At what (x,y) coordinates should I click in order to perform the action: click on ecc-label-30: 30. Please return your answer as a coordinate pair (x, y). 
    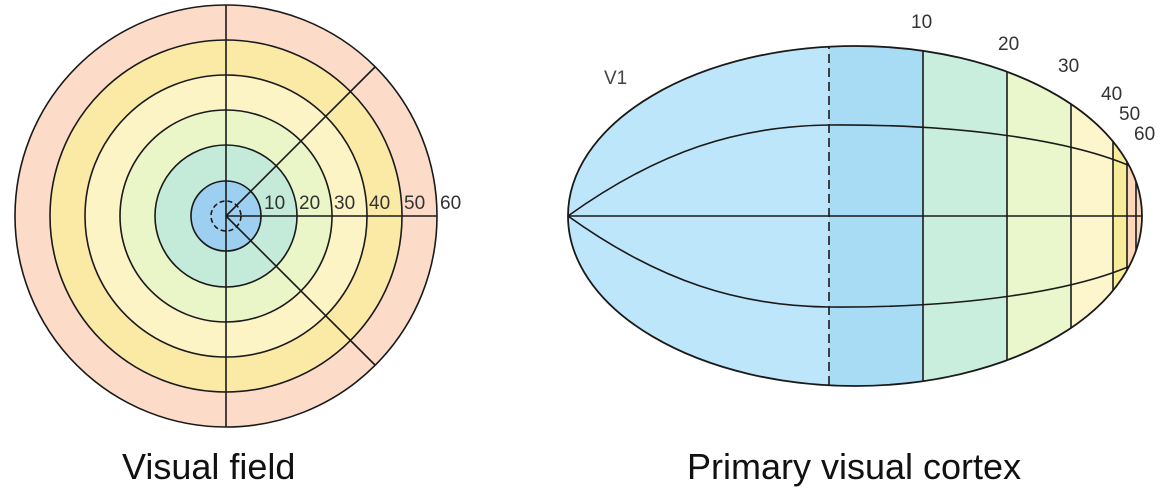
    Looking at the image, I should click on (1068, 66).